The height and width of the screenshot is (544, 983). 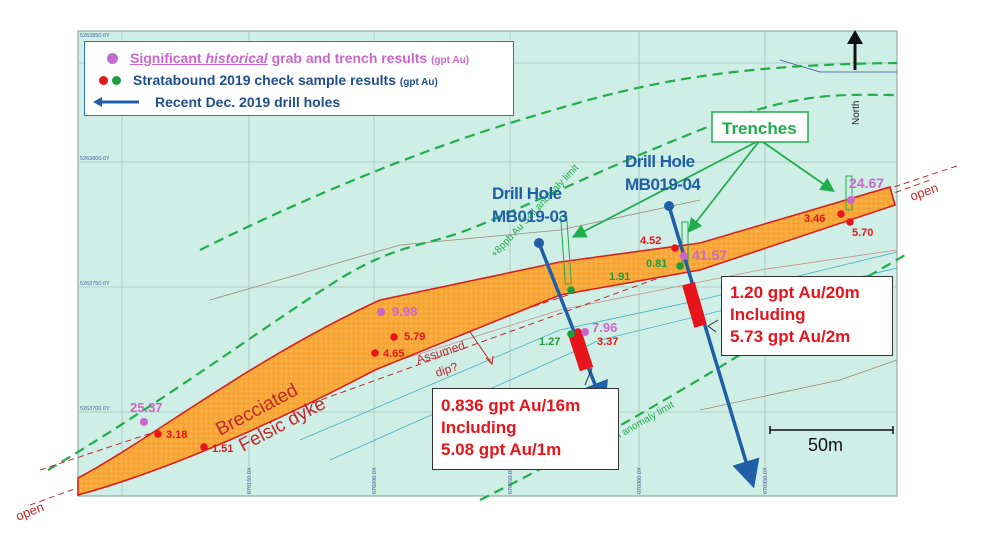 What do you see at coordinates (511, 405) in the screenshot?
I see `result-box-line: 0.836 gpt Au/16m` at bounding box center [511, 405].